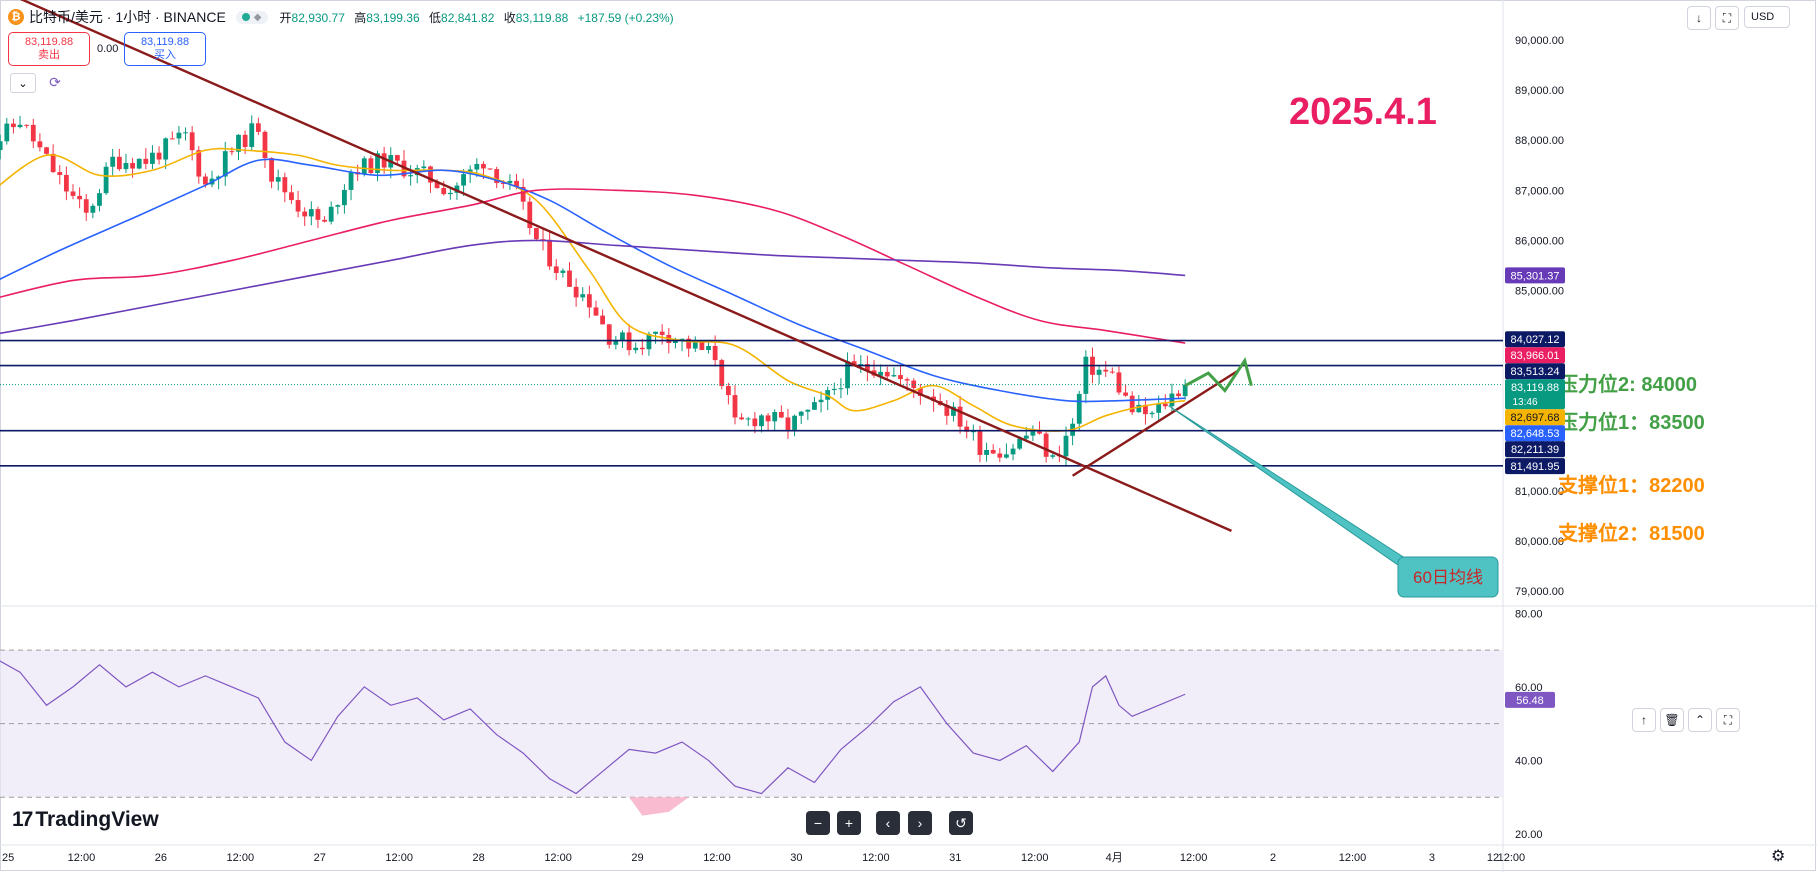 This screenshot has width=1817, height=872. What do you see at coordinates (1631, 533) in the screenshot?
I see `support-2-label: 支撑位2：81500` at bounding box center [1631, 533].